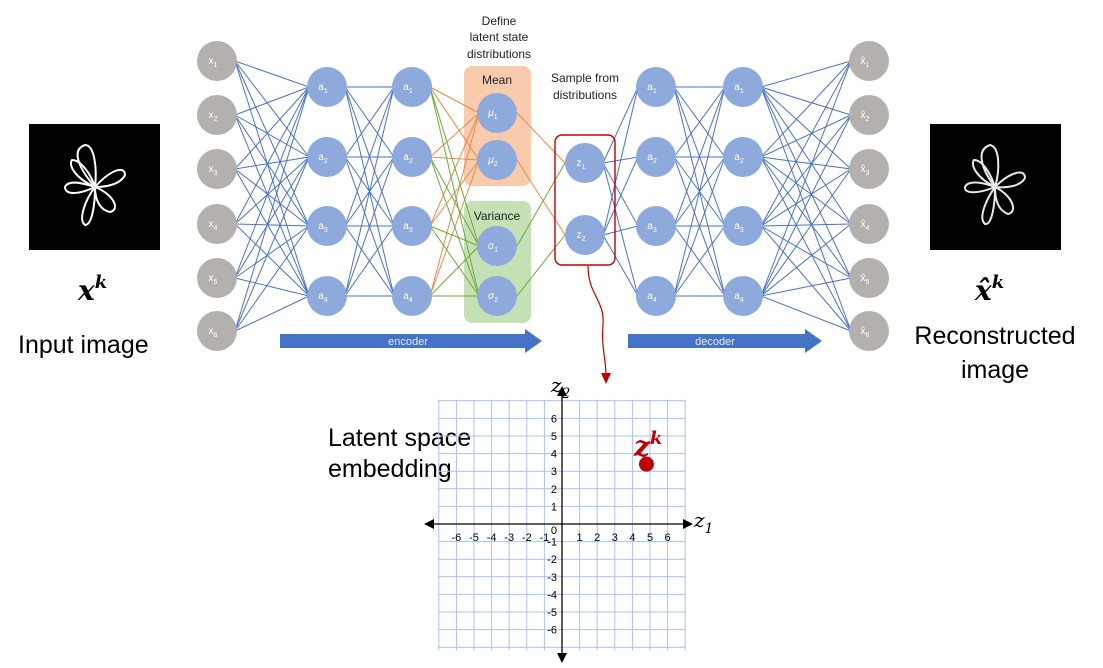 This screenshot has width=1103, height=668. What do you see at coordinates (474, 538) in the screenshot?
I see `x-tick-label: -5` at bounding box center [474, 538].